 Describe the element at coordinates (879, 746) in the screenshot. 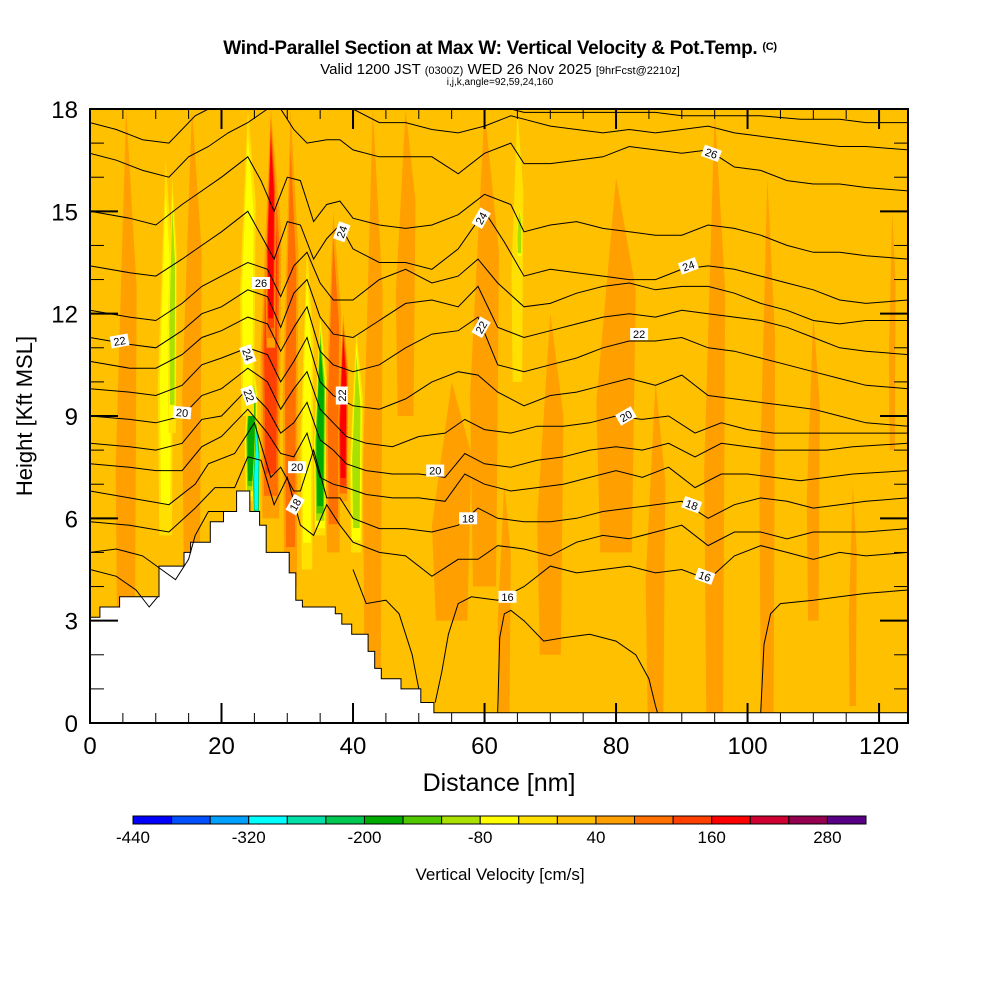

I see `x-tick-label: 120` at that location.